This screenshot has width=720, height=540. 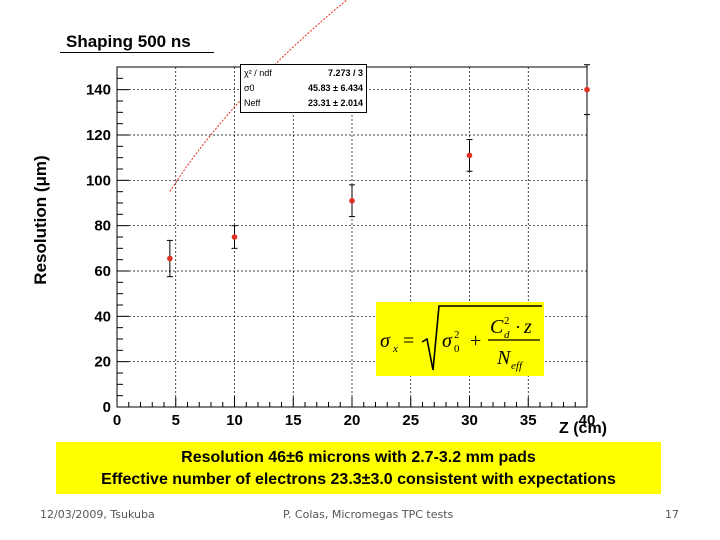 What do you see at coordinates (345, 73) in the screenshot?
I see `stat-value: 7.273 / 3` at bounding box center [345, 73].